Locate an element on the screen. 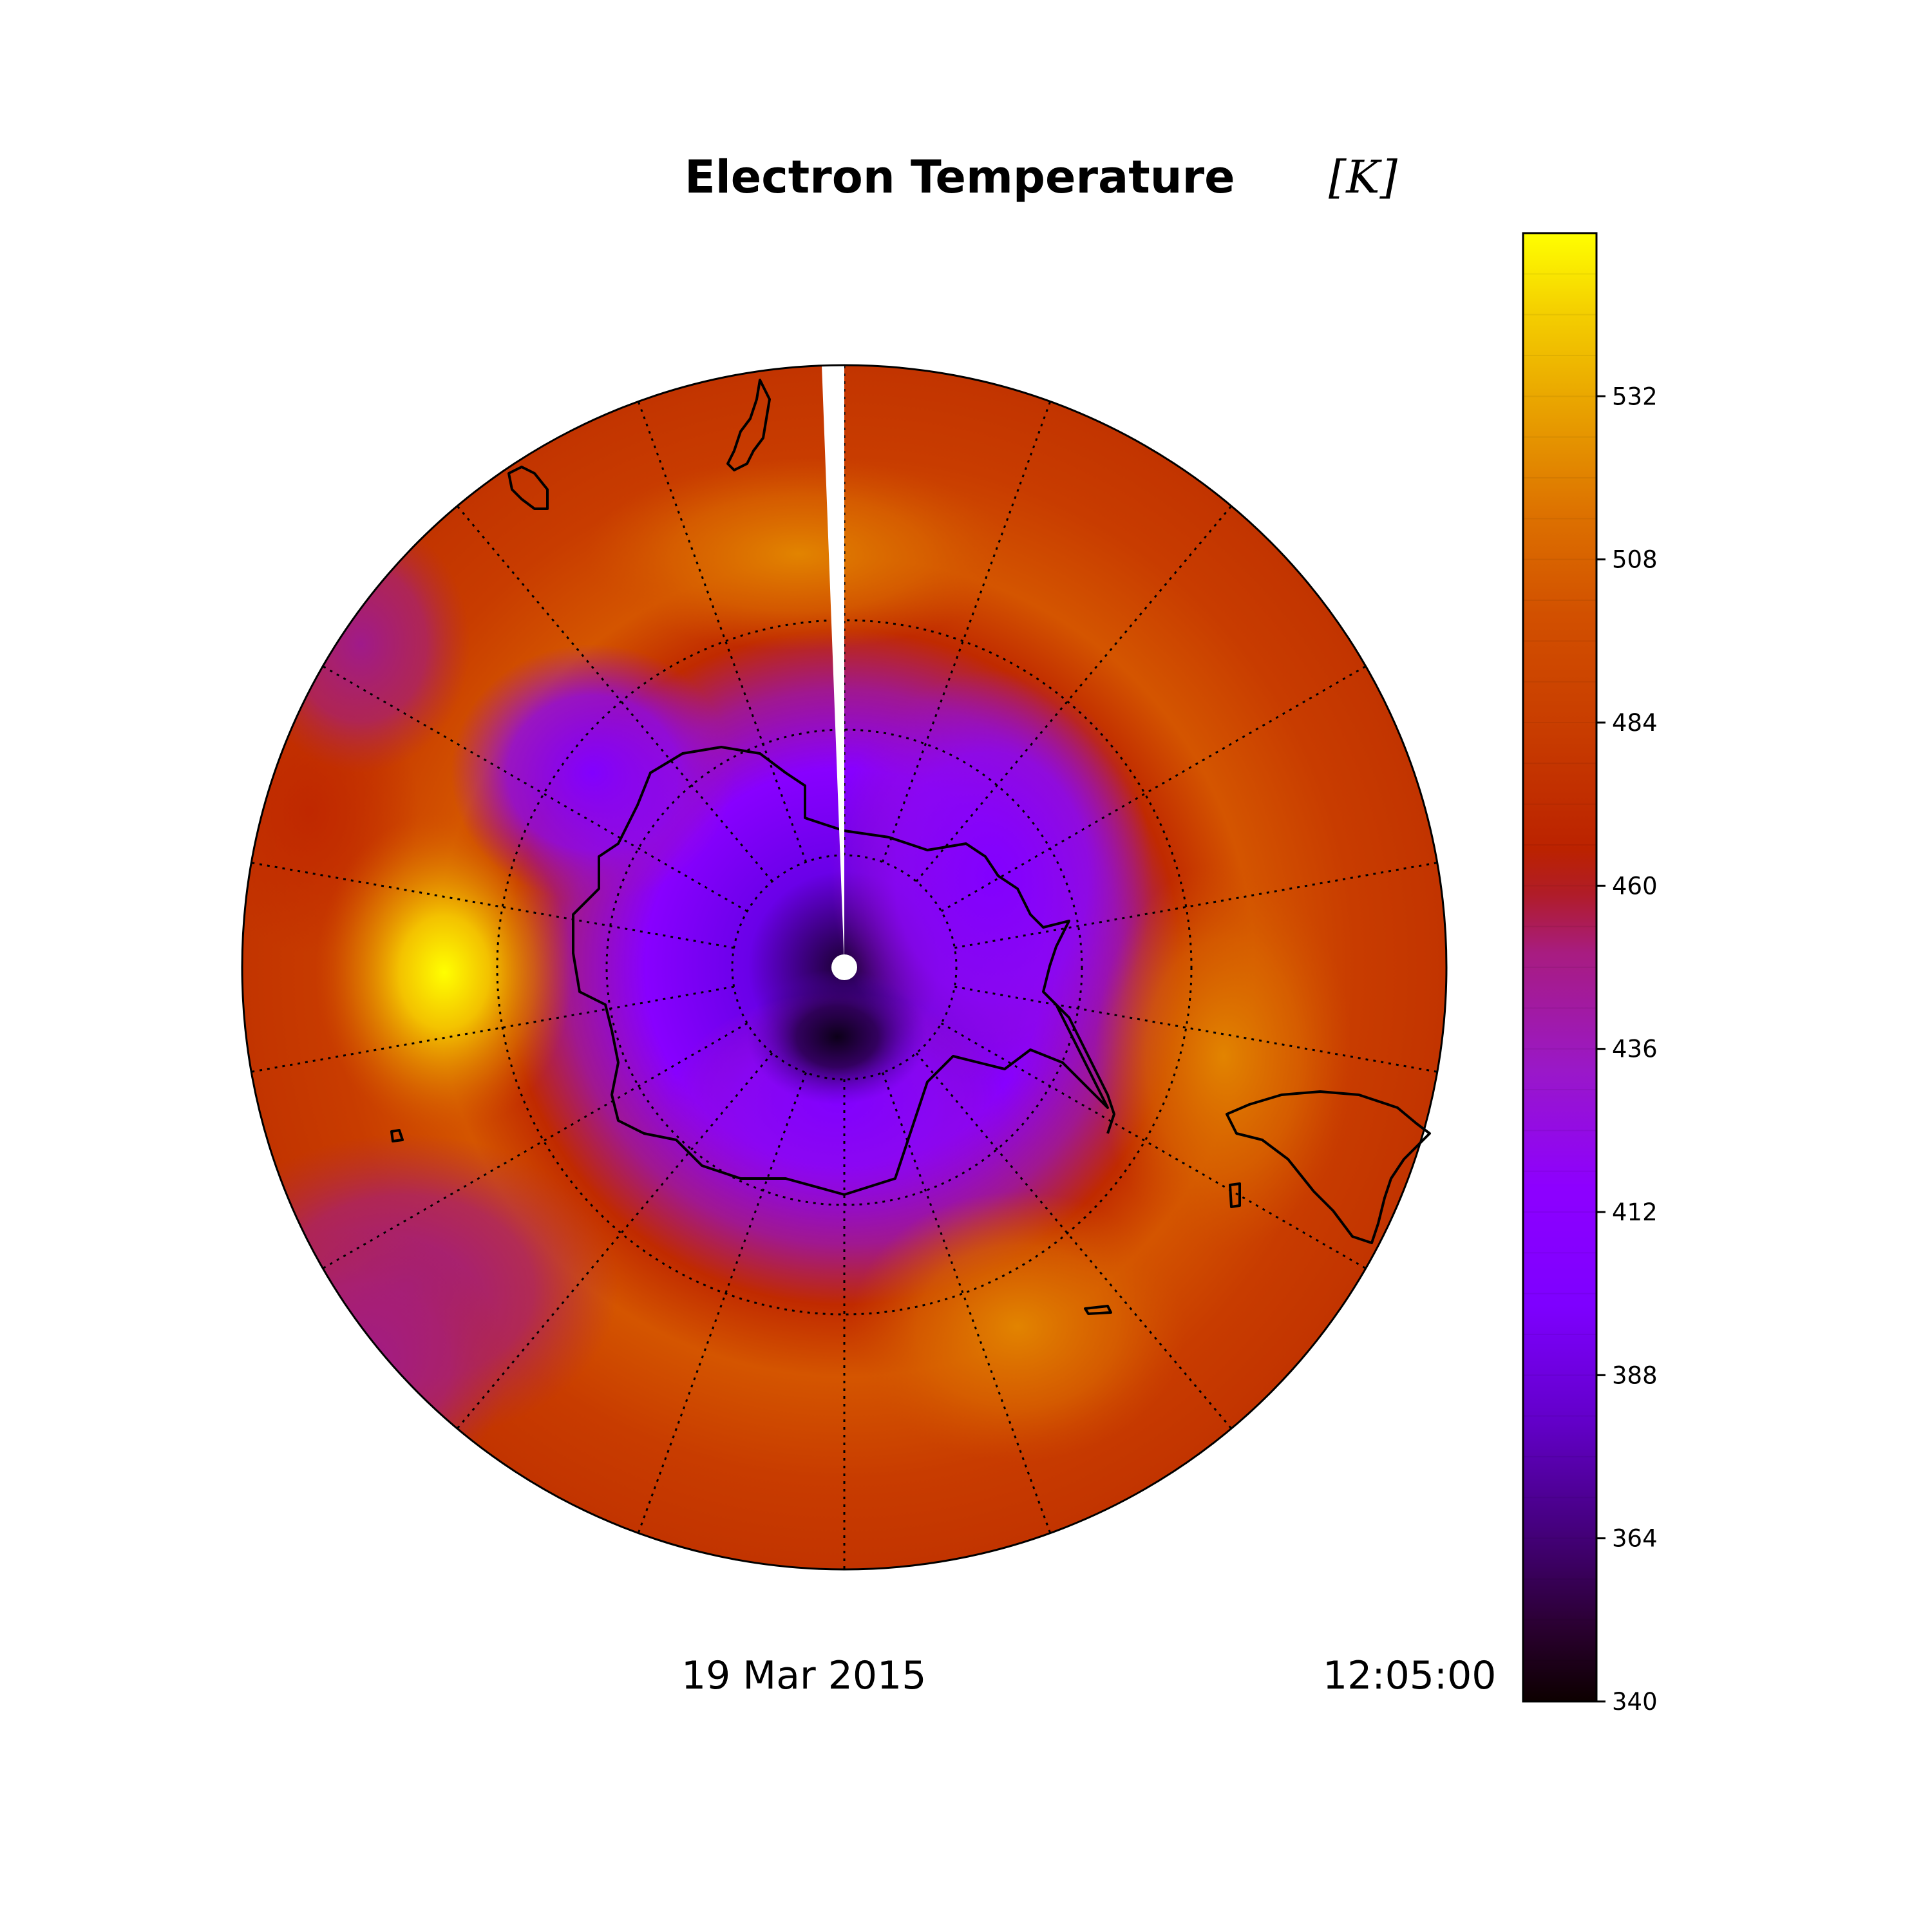 This screenshot has width=1932, height=1932. colorbar-frame is located at coordinates (1560, 968).